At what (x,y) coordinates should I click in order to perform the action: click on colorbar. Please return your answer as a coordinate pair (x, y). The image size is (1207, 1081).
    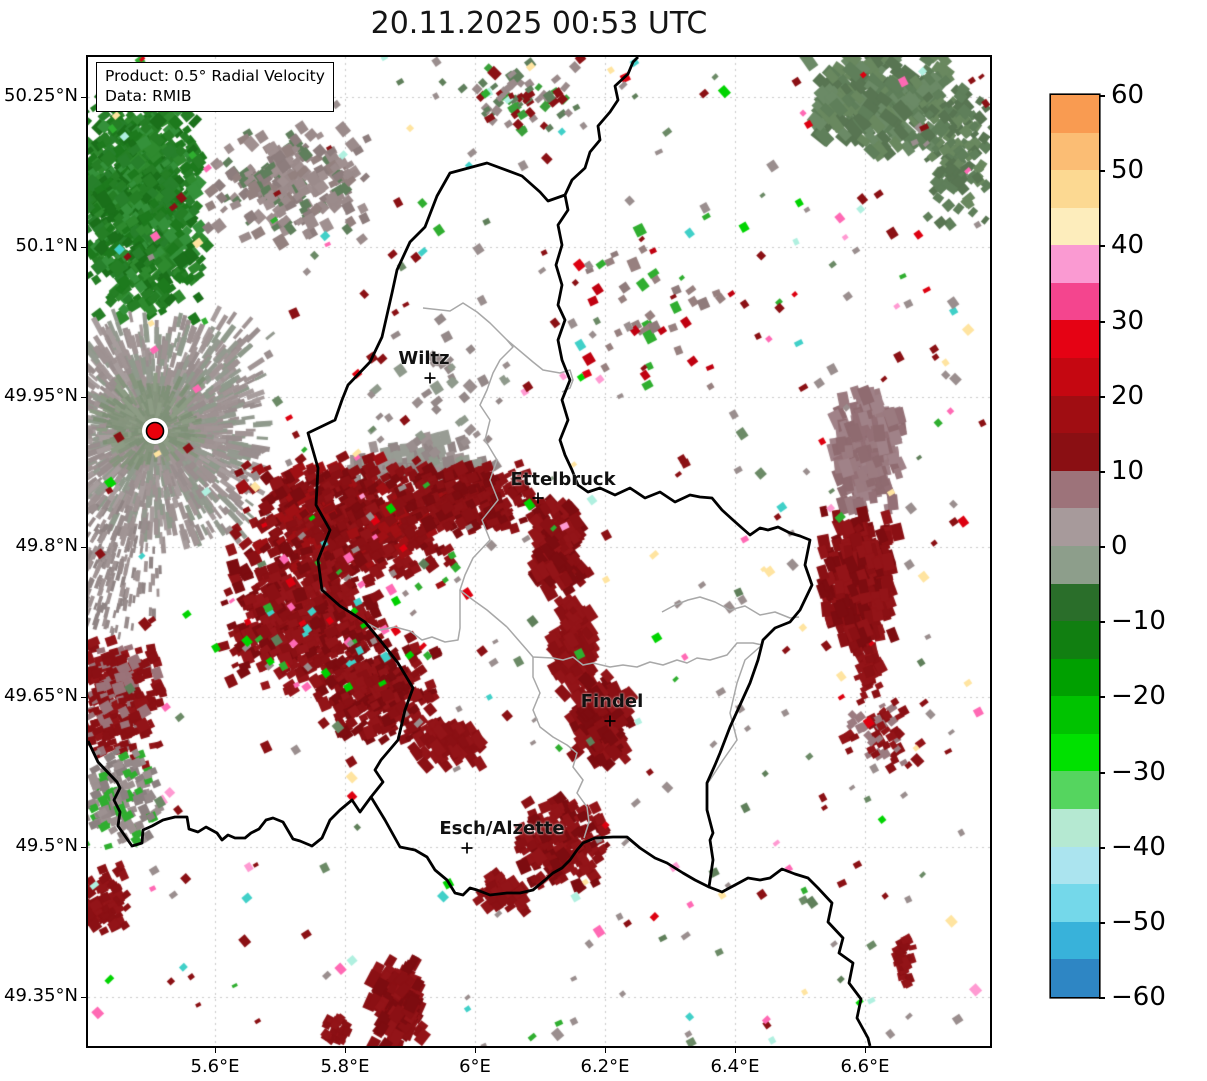
    Looking at the image, I should click on (1075, 546).